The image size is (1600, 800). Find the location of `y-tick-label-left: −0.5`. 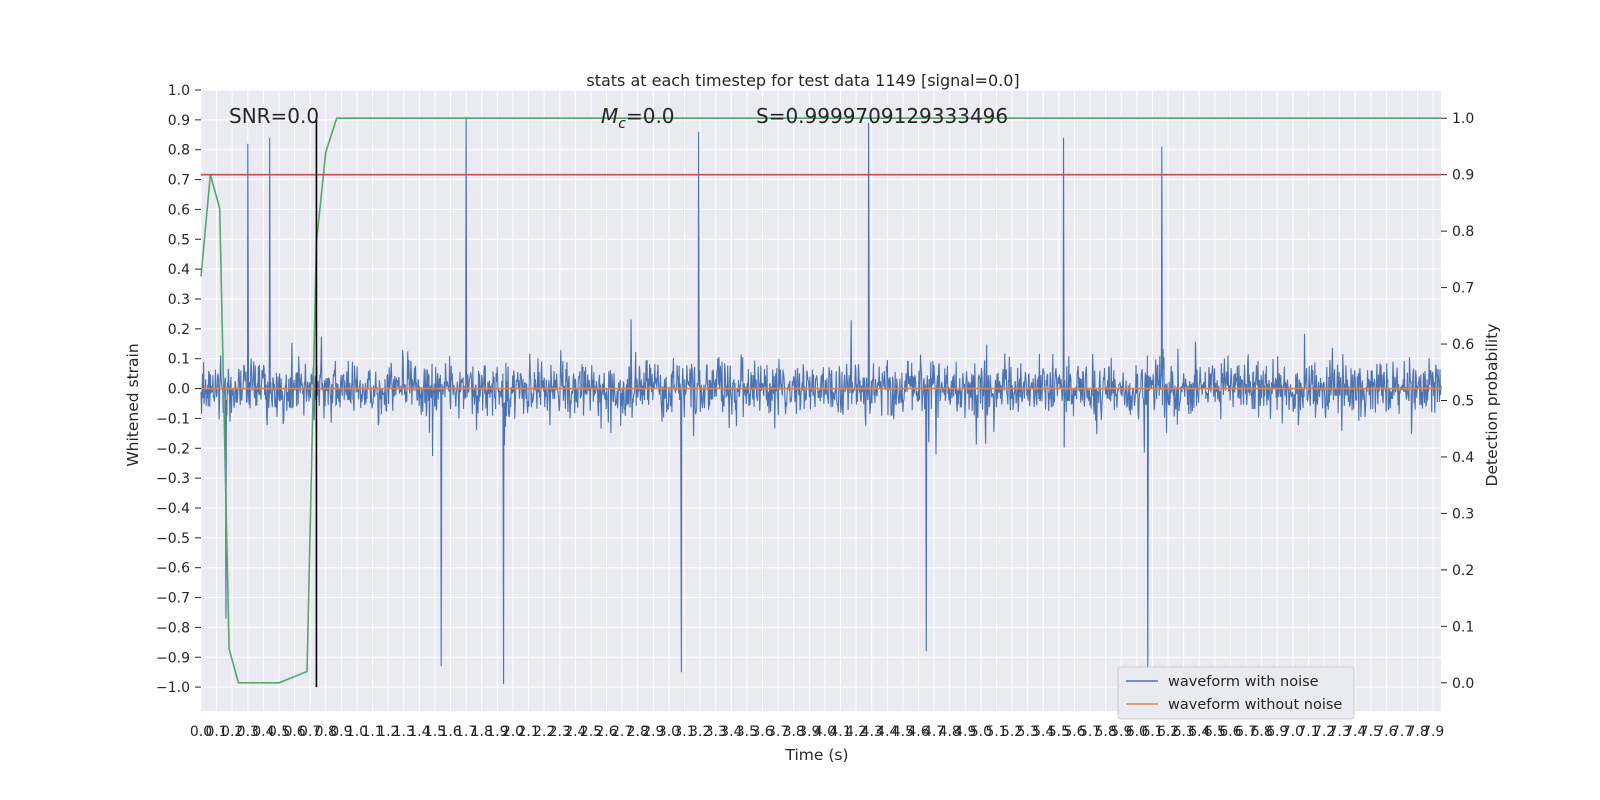

y-tick-label-left: −0.5 is located at coordinates (173, 539).